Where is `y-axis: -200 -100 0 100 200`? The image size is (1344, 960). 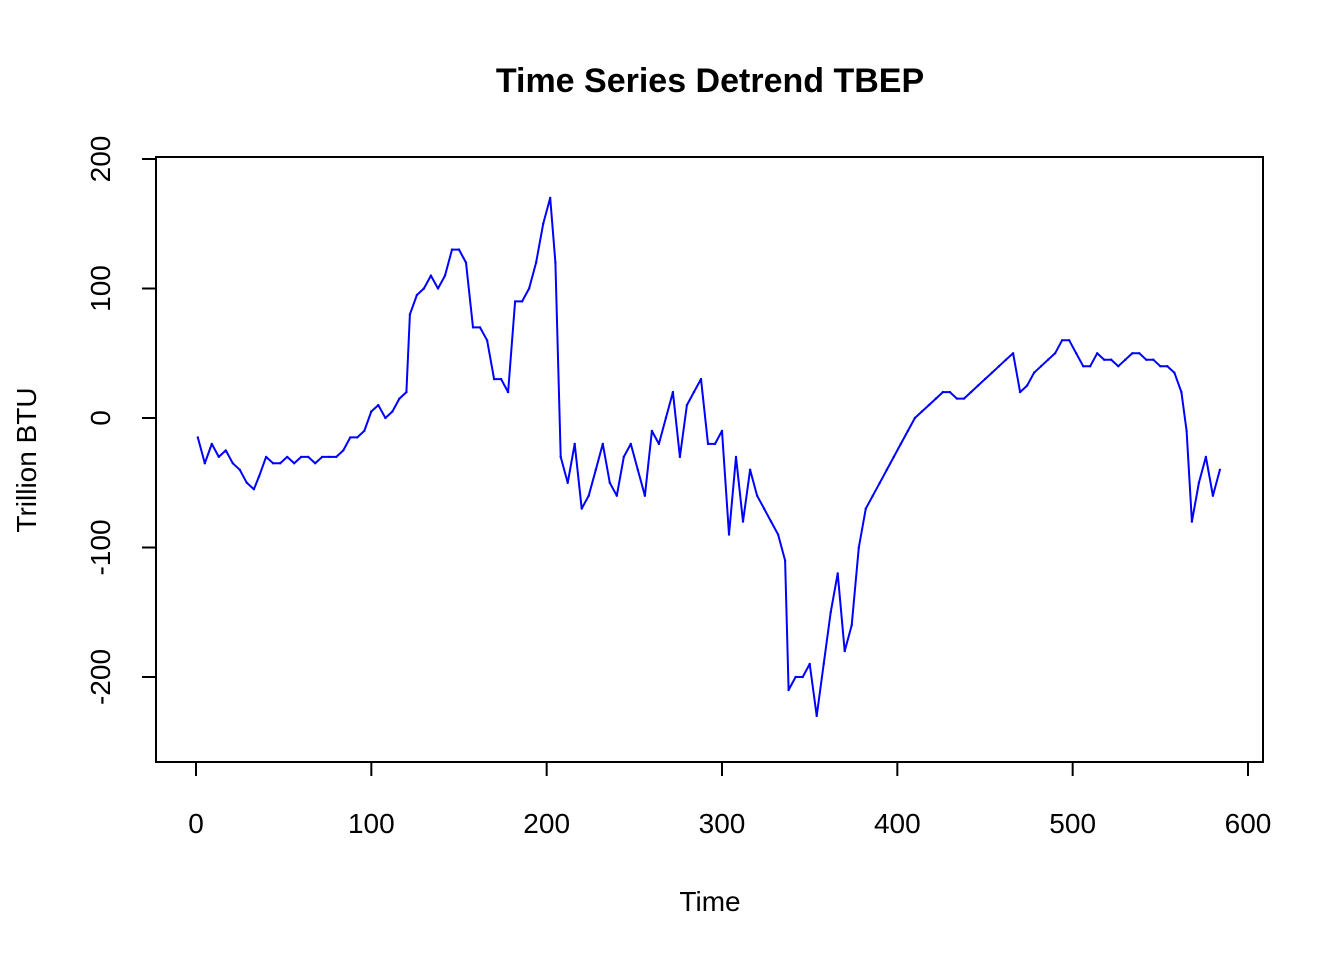
y-axis: -200 -100 0 100 200 is located at coordinates (121, 420).